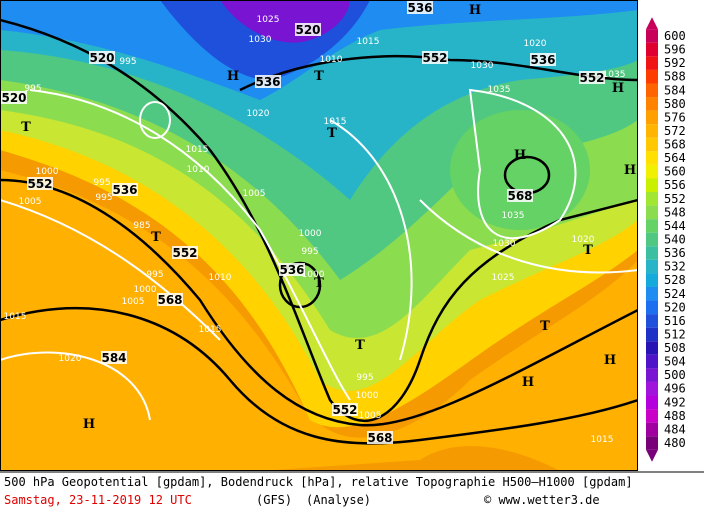 The height and width of the screenshot is (513, 704). What do you see at coordinates (675, 280) in the screenshot?
I see `legend-label: 528` at bounding box center [675, 280].